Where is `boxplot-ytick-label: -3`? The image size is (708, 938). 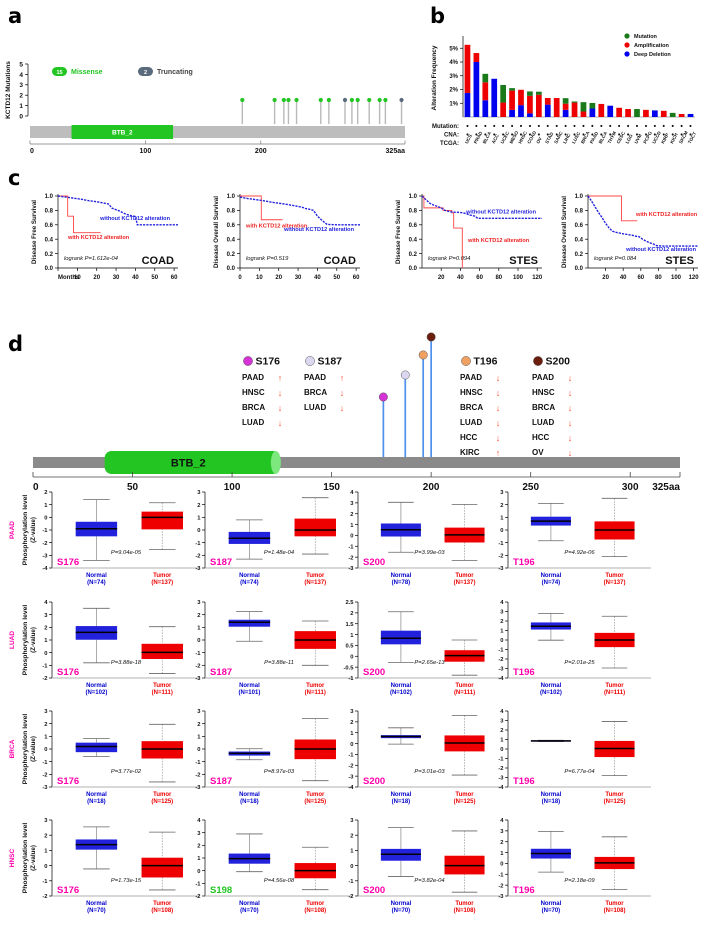 boxplot-ytick-label: -3 is located at coordinates (198, 679).